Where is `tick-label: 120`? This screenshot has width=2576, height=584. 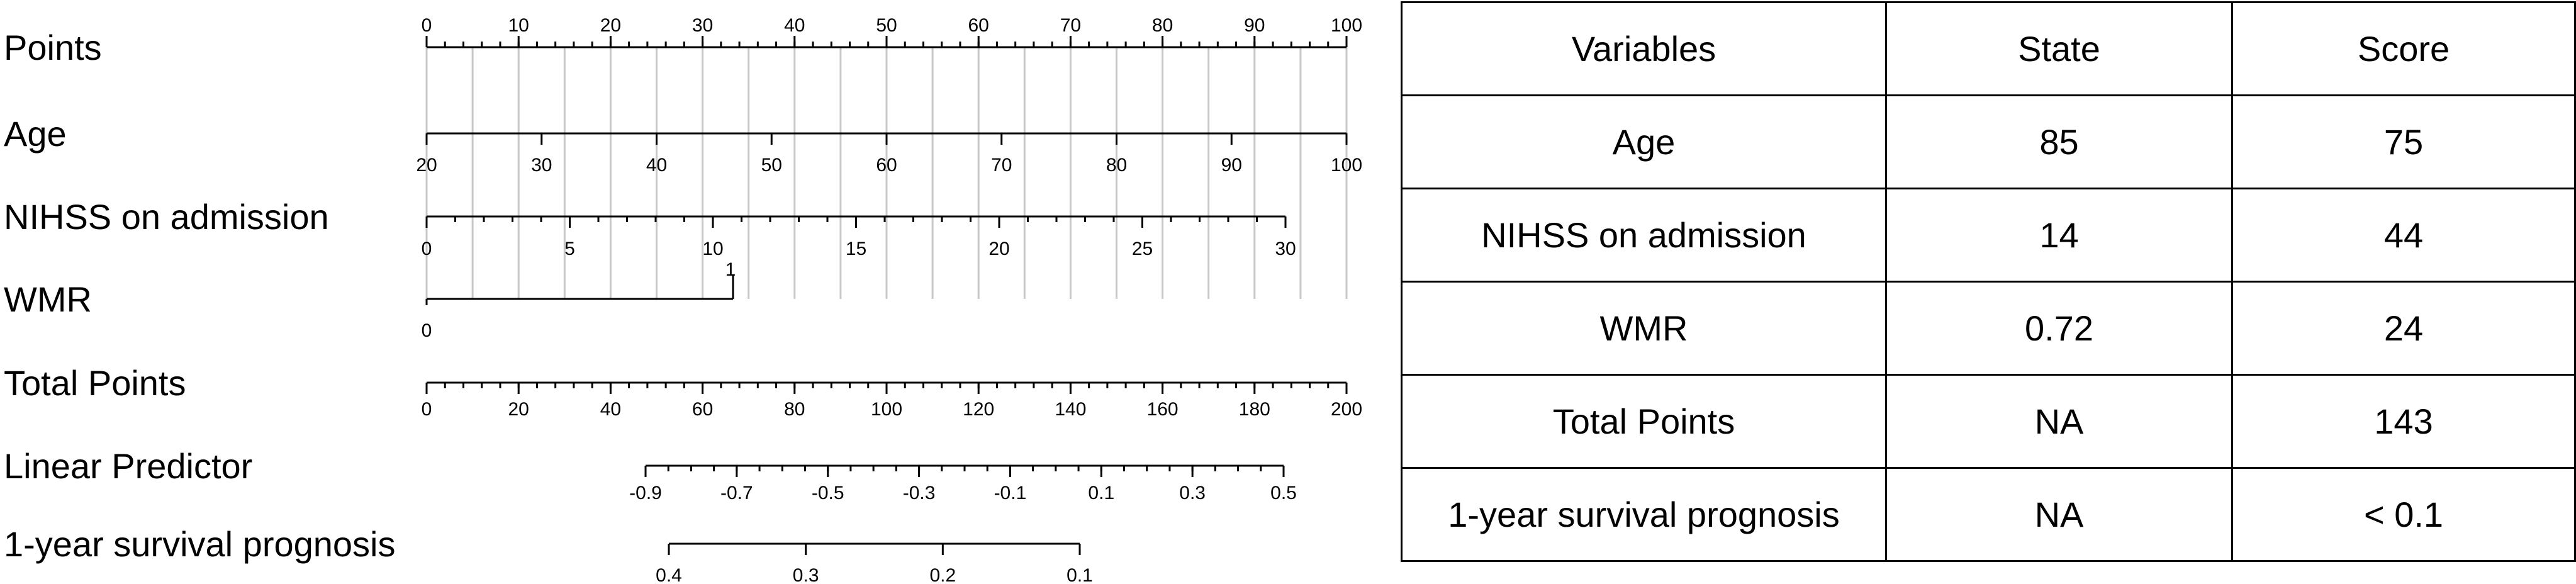
tick-label: 120 is located at coordinates (978, 409).